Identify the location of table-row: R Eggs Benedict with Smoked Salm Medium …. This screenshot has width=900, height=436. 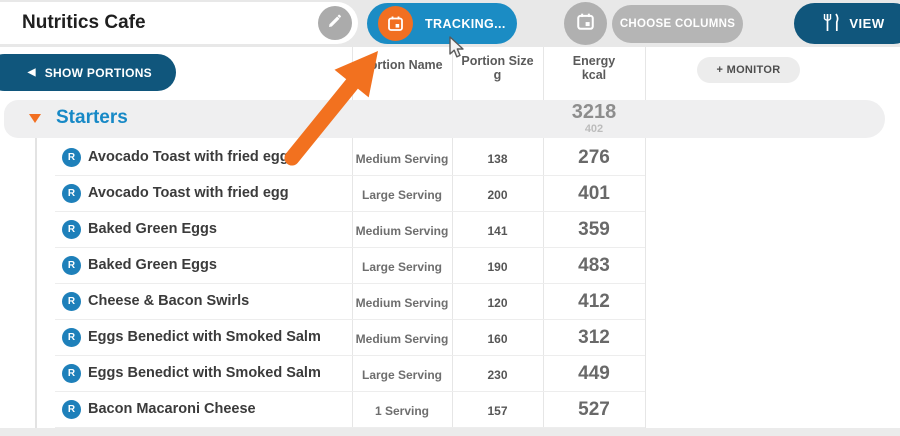
(450, 338).